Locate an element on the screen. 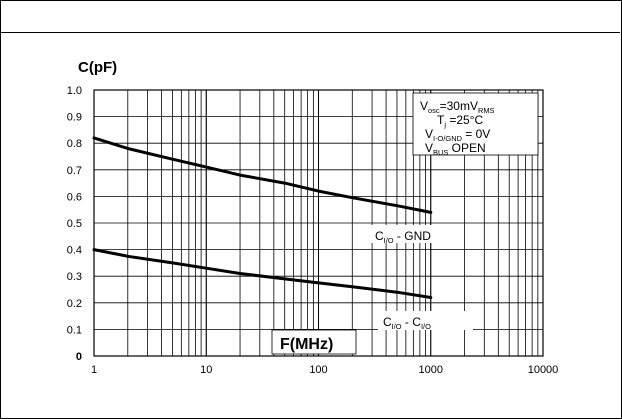 This screenshot has width=622, height=419. x-tick-label: 1000 is located at coordinates (431, 370).